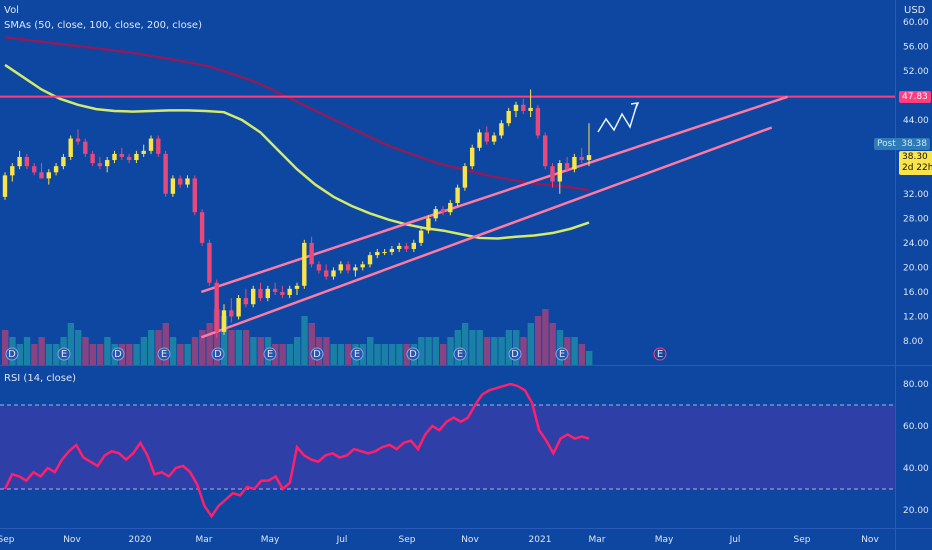 The width and height of the screenshot is (932, 550). I want to click on event-marker-letter: E, so click(270, 354).